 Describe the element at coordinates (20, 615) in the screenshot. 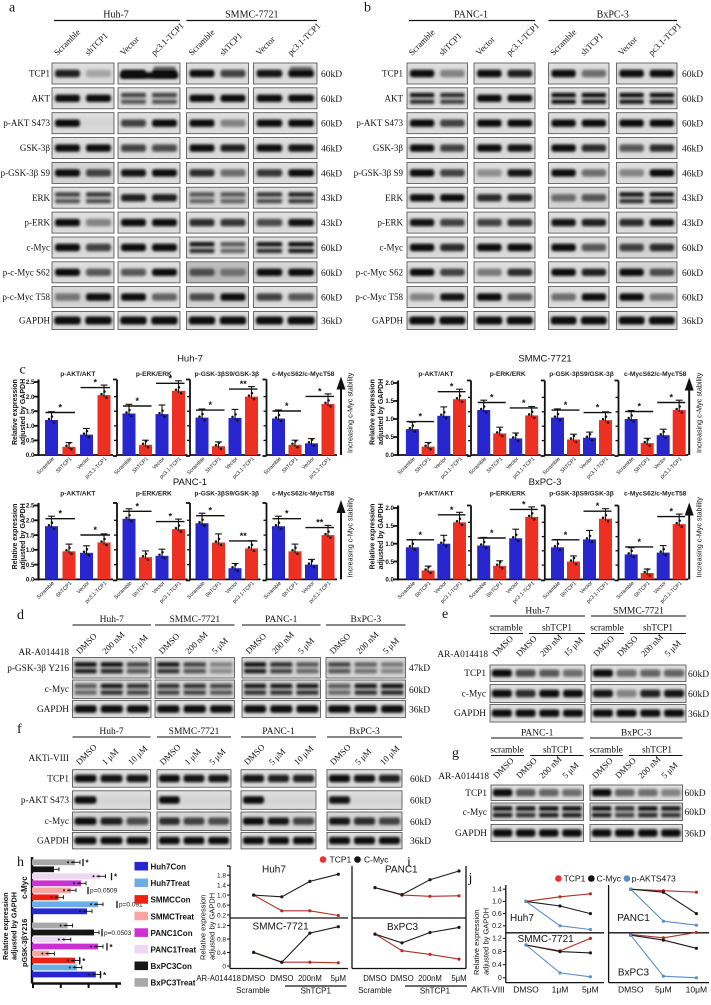

I see `svg-text: d` at that location.